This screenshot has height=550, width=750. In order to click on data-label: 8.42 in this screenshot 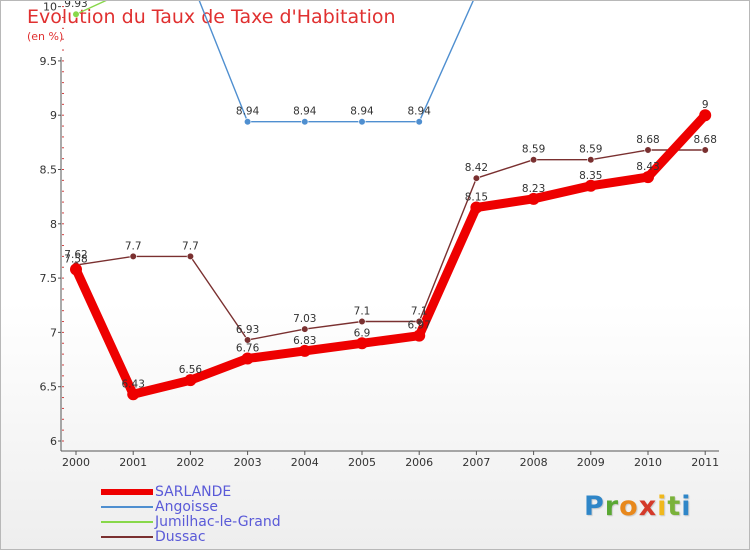, I will do `click(476, 168)`.